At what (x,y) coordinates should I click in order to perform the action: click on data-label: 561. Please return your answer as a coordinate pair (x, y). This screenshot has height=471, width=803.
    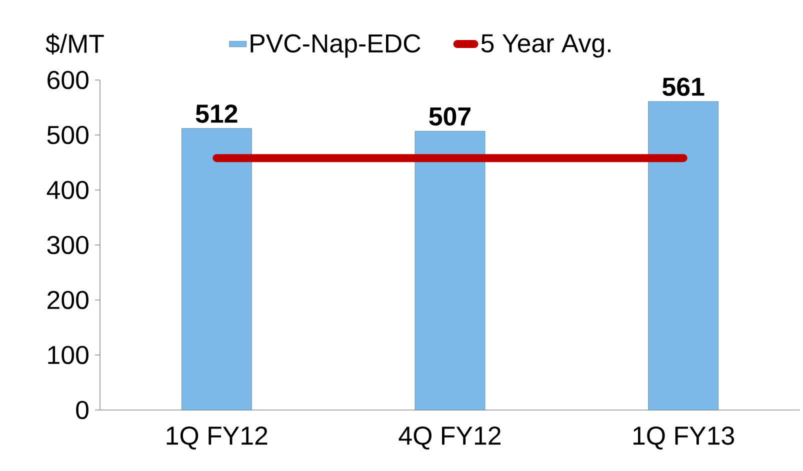
    Looking at the image, I should click on (683, 87).